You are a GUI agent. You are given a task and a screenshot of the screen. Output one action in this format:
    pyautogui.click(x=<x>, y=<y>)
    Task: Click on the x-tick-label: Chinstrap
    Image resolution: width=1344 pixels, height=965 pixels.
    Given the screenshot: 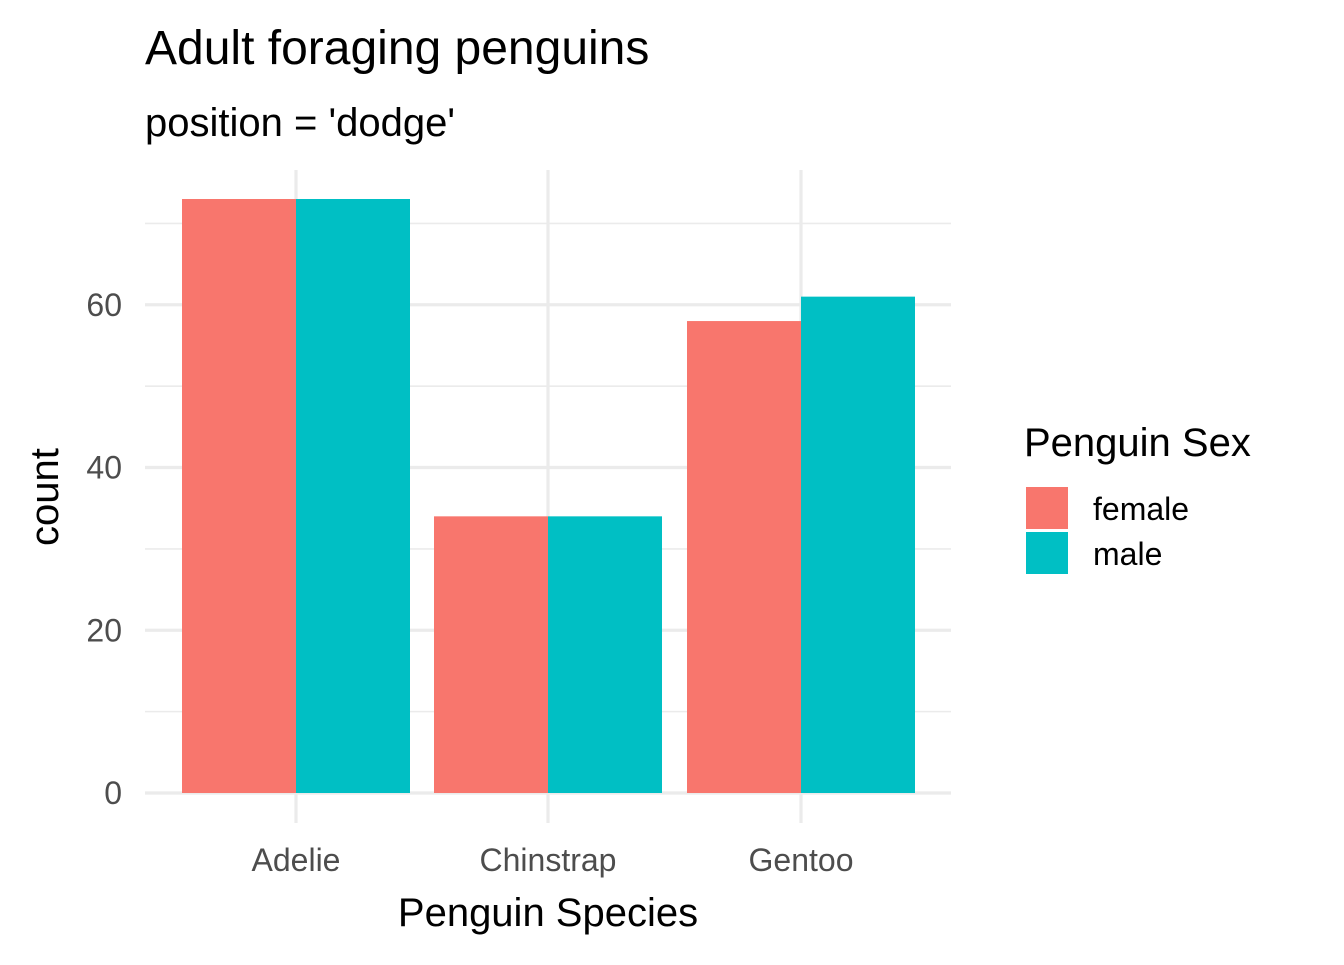 What is the action you would take?
    pyautogui.click(x=548, y=860)
    